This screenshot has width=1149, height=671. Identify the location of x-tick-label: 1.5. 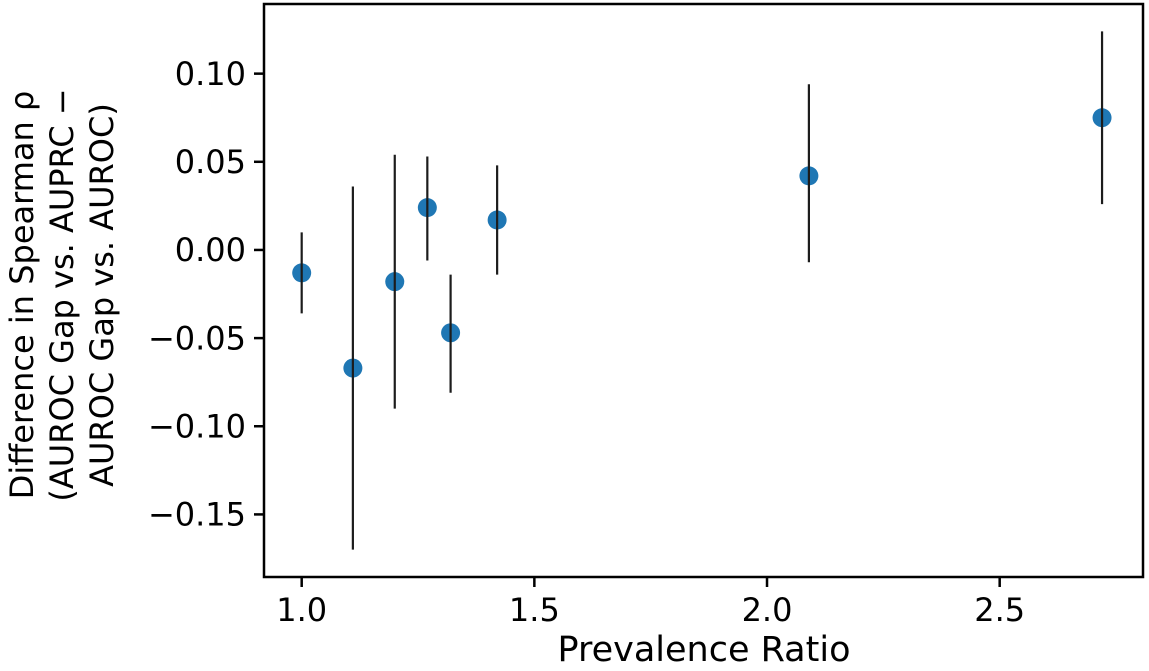
(534, 610).